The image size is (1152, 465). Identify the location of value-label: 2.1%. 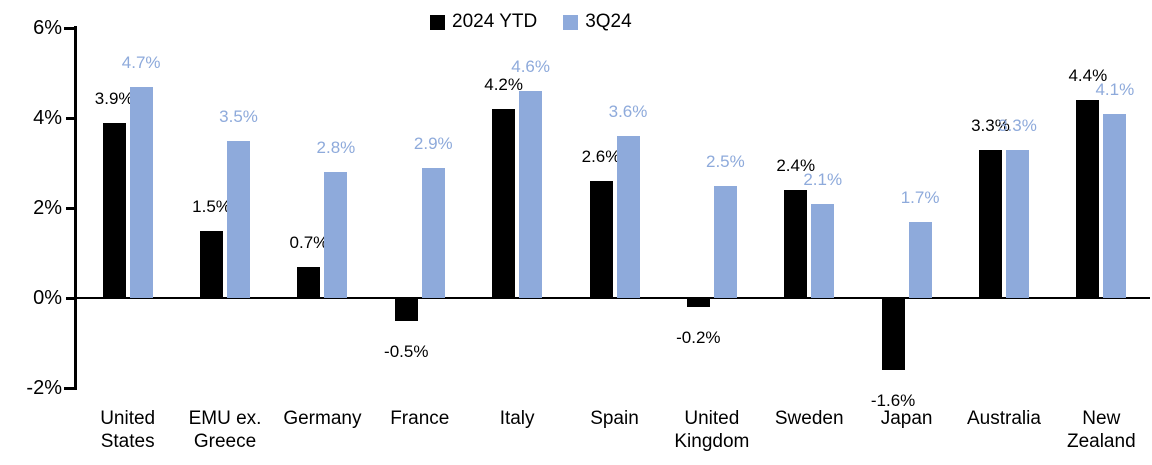
(823, 179).